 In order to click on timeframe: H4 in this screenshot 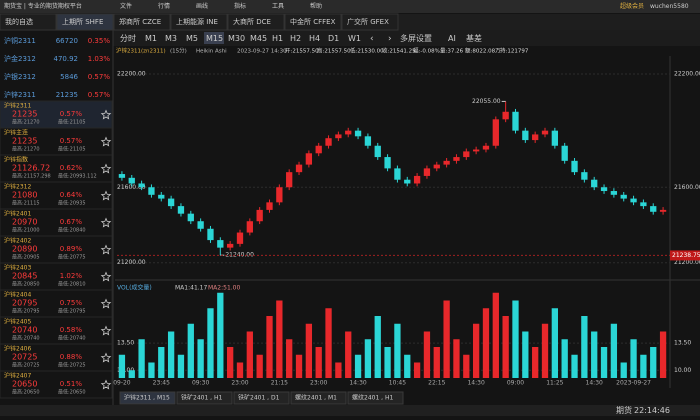, I will do `click(314, 38)`.